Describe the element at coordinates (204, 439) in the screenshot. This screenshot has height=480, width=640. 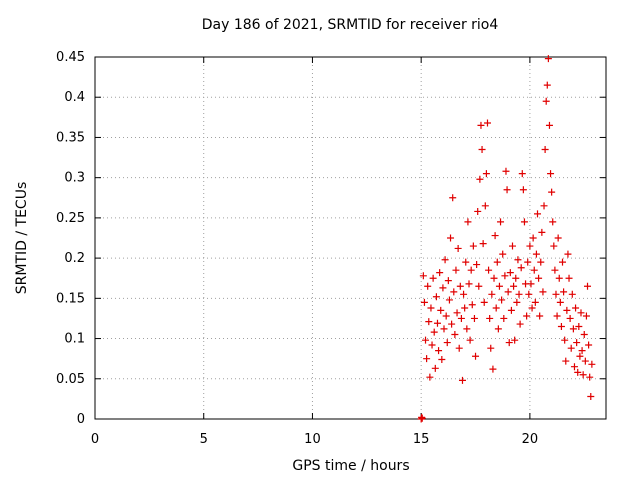
I see `x-tick-label: 5` at that location.